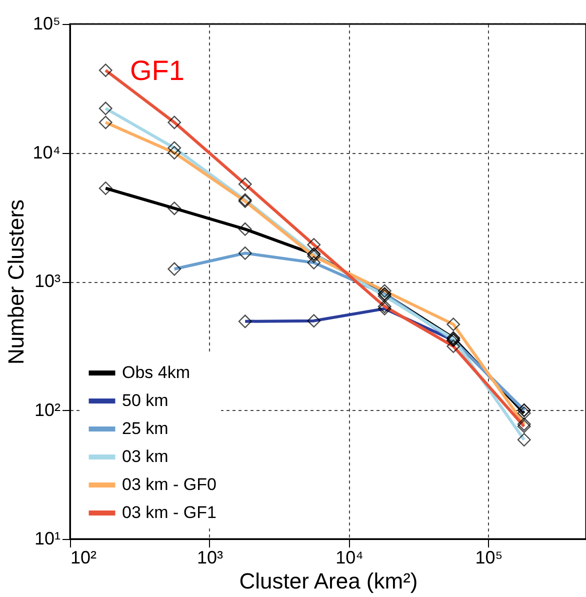  Describe the element at coordinates (157, 70) in the screenshot. I see `annotation: GF1` at that location.